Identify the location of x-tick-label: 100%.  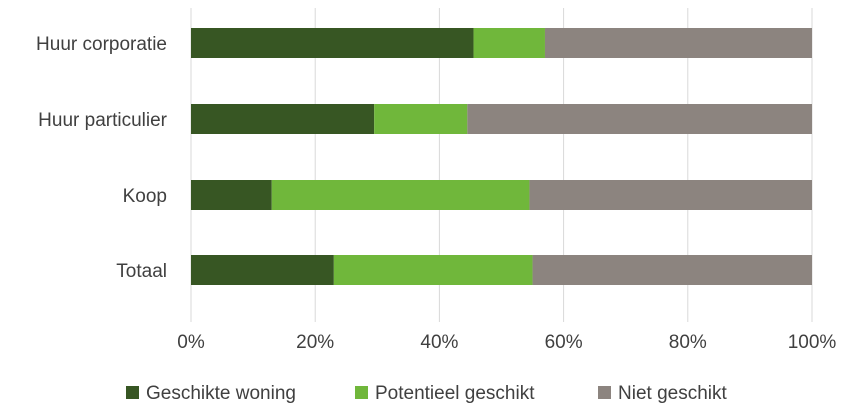
(812, 342).